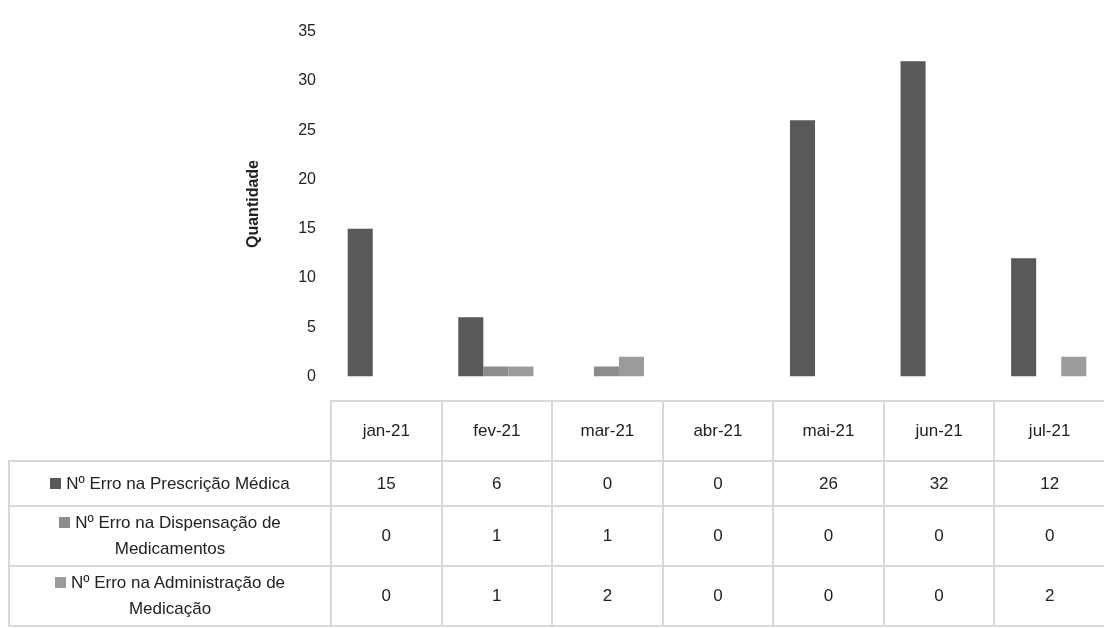  I want to click on legend-label: Nº Erro na Dispensação de Medicamentos, so click(178, 535).